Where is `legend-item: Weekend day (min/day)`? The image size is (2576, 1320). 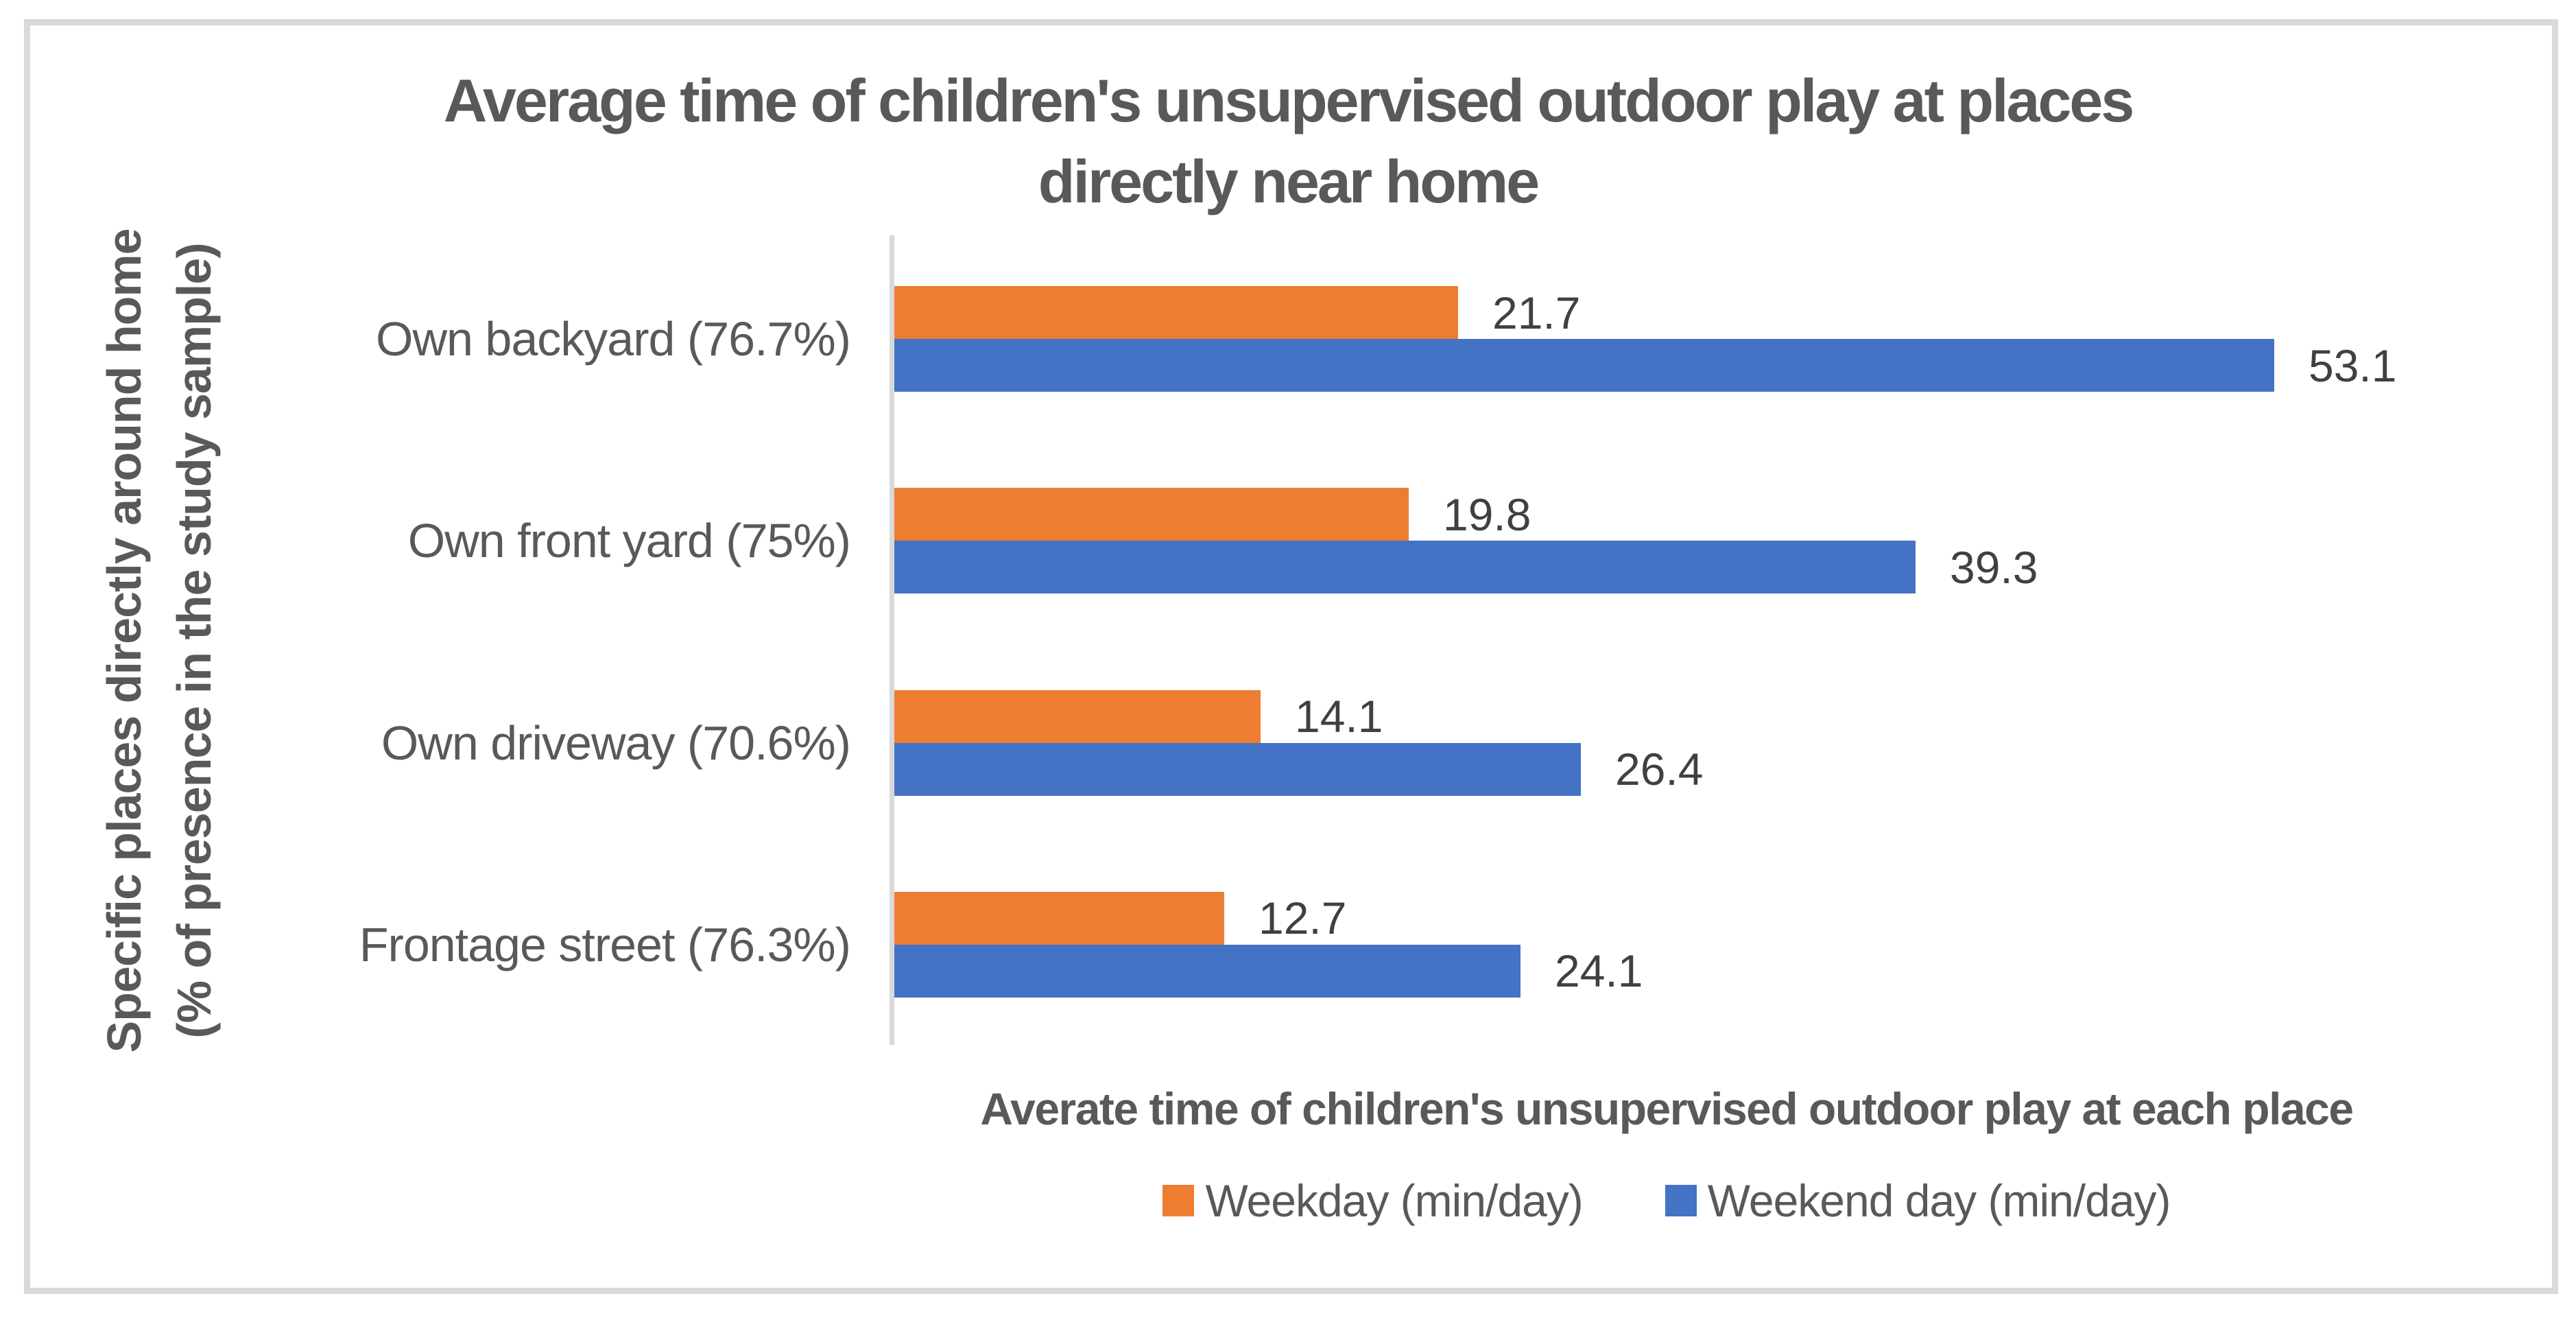 legend-item: Weekend day (min/day) is located at coordinates (1918, 1201).